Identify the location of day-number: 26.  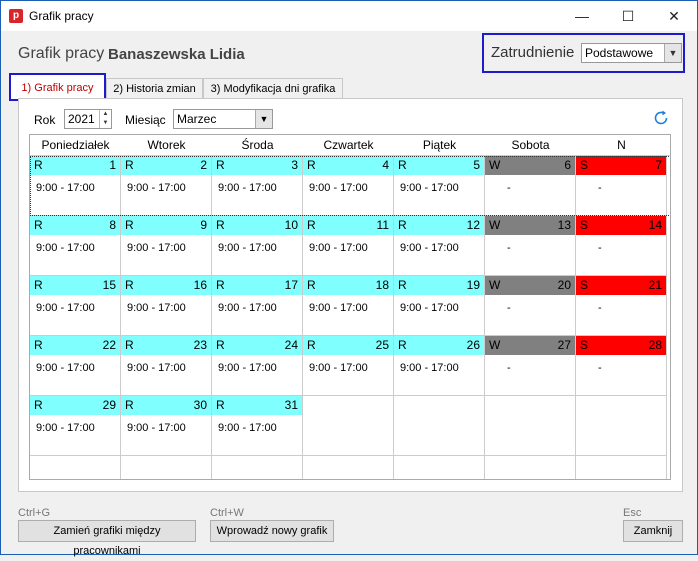
(473, 345).